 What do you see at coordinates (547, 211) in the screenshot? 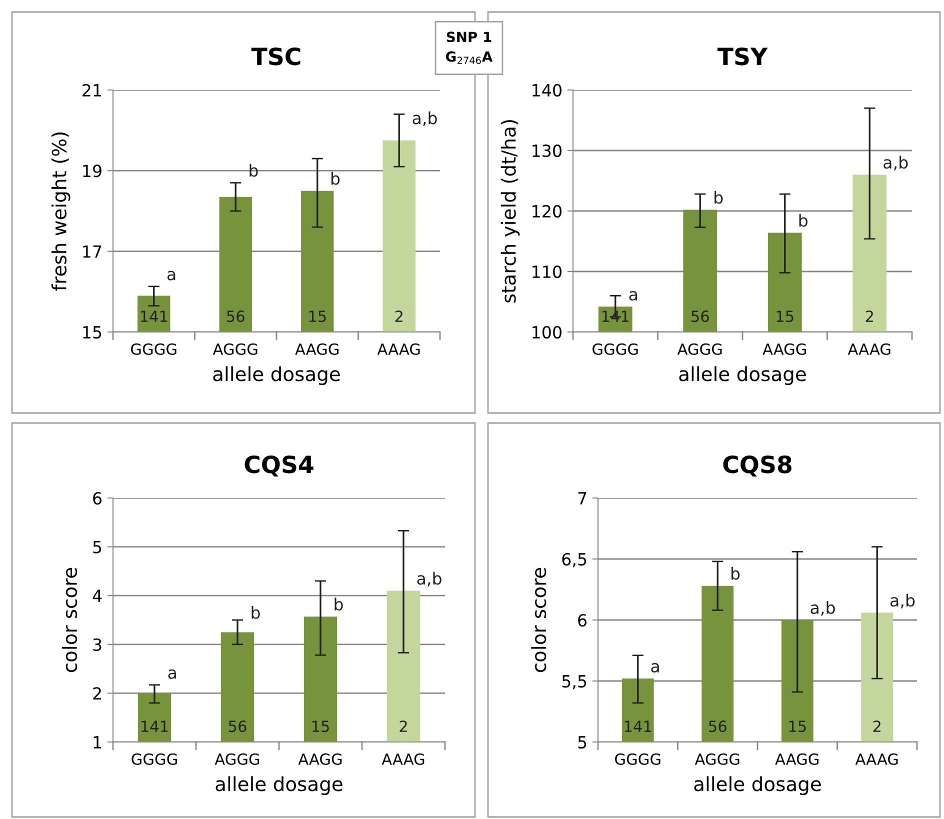
I see `y-tick-label: 120` at bounding box center [547, 211].